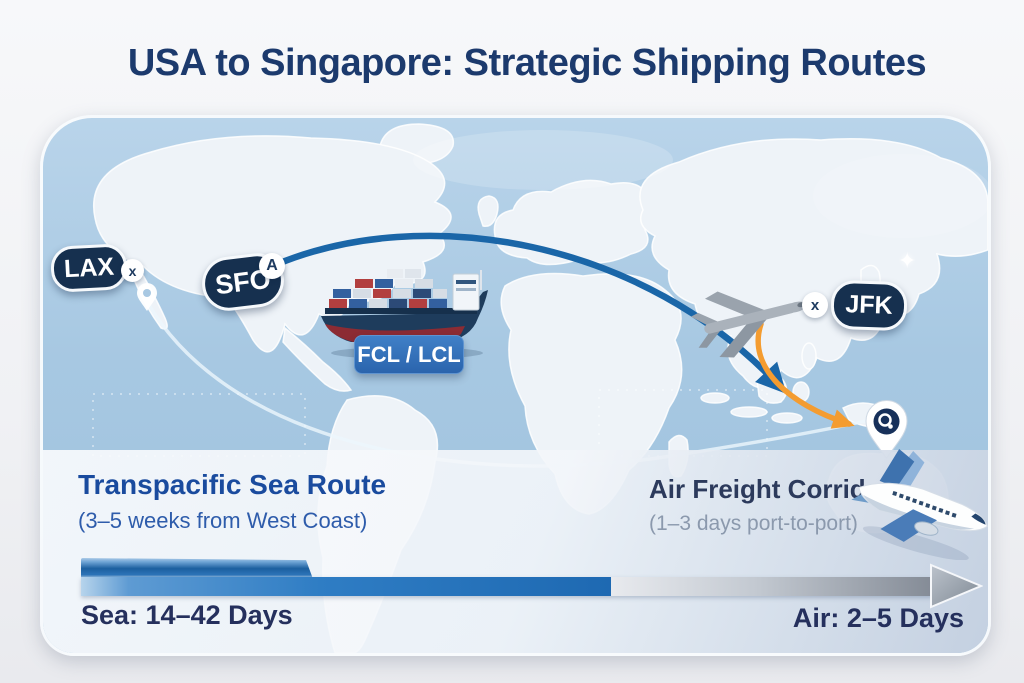 The image size is (1024, 683). Describe the element at coordinates (715, 398) in the screenshot. I see `sumatra-shape` at that location.